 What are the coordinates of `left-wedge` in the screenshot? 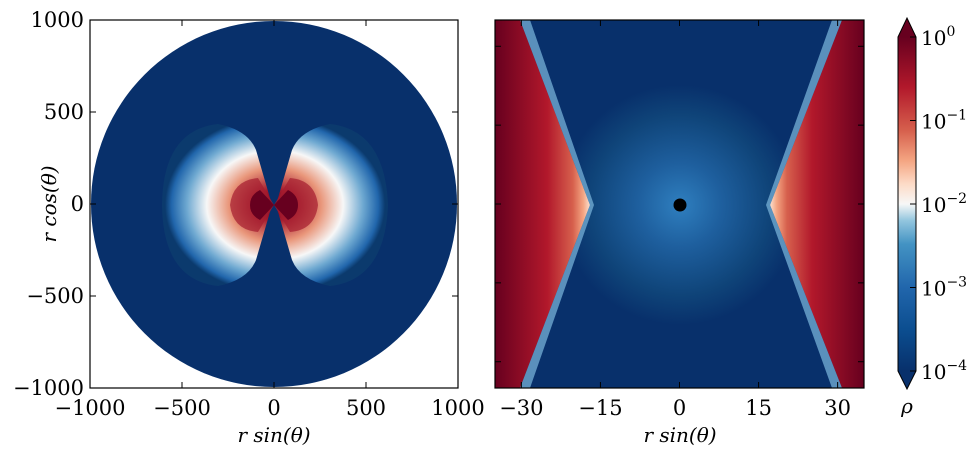 It's located at (542, 204).